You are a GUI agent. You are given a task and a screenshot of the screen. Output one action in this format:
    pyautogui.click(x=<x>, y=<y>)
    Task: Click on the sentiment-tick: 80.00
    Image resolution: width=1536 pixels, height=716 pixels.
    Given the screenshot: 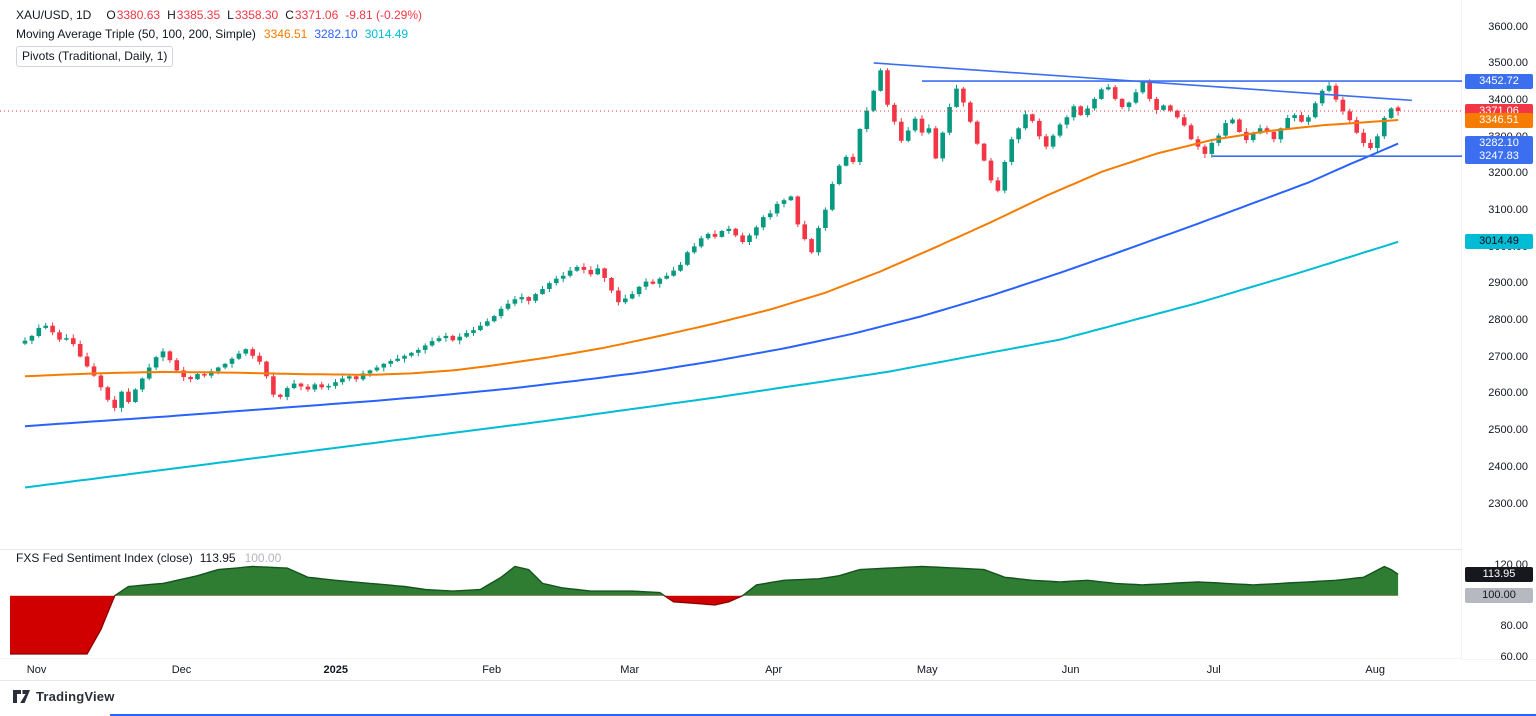 What is the action you would take?
    pyautogui.click(x=1514, y=625)
    